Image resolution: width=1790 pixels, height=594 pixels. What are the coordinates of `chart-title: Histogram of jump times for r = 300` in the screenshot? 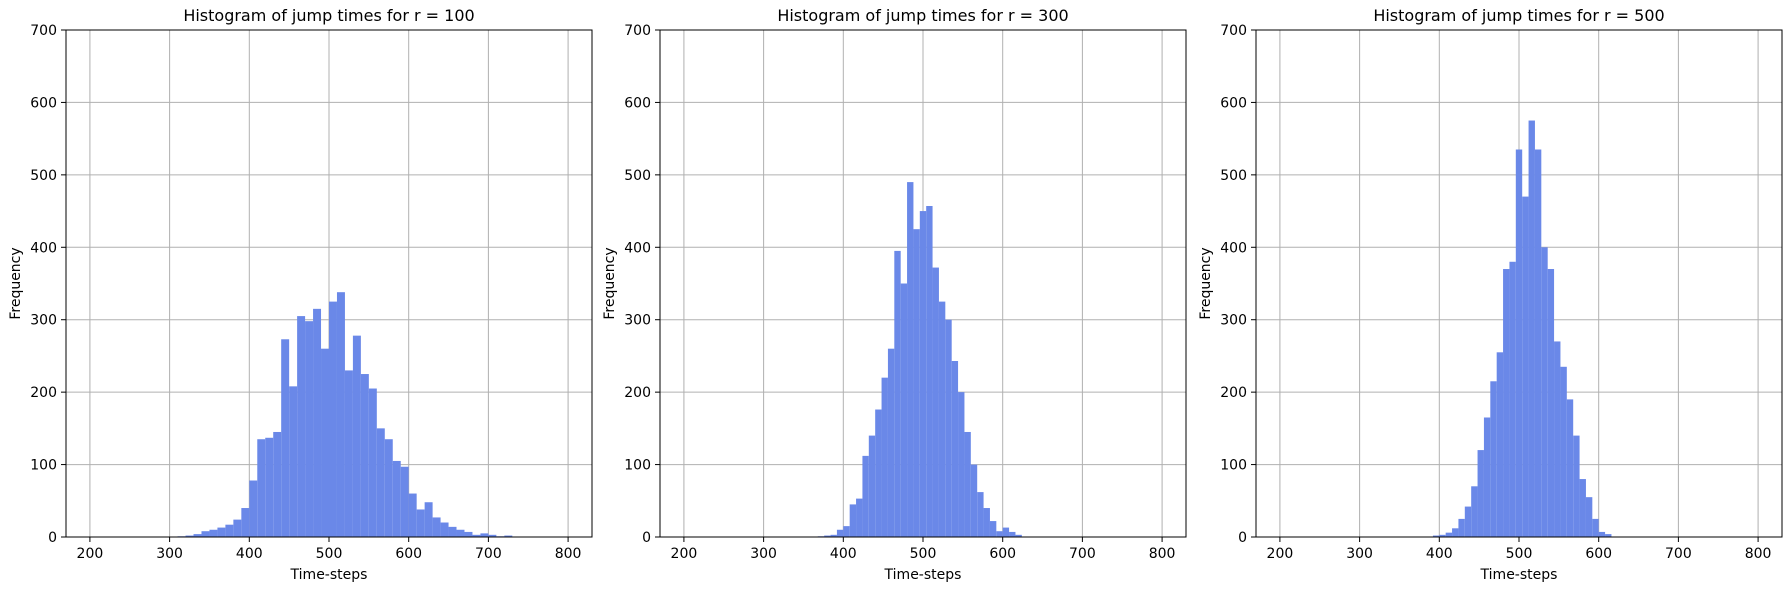 It's located at (922, 15).